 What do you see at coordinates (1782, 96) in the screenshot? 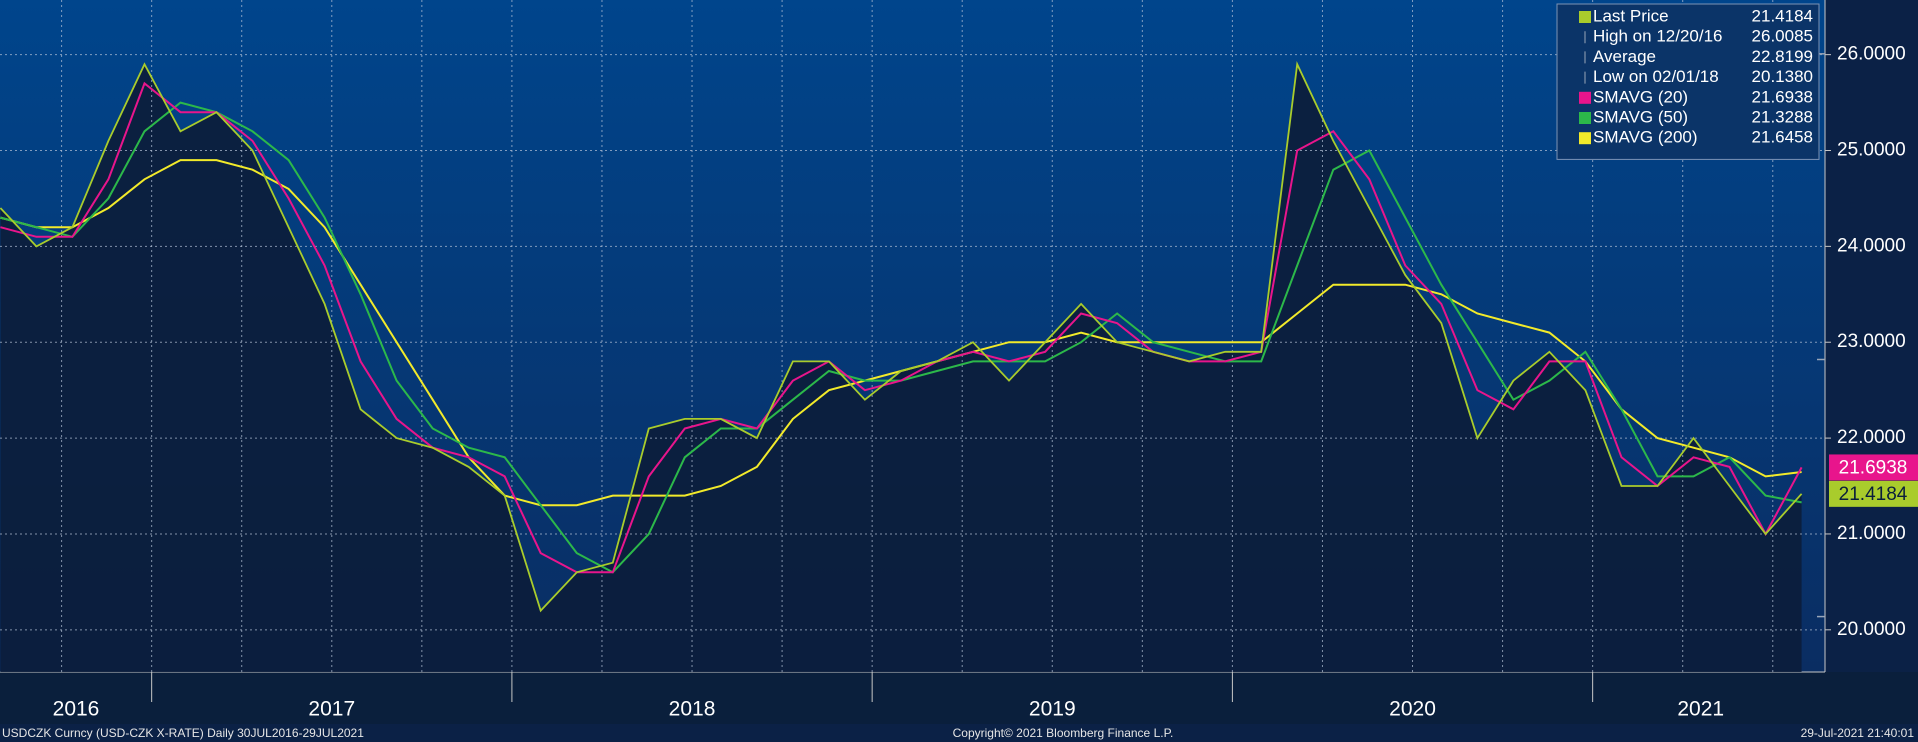
I see `legend-value: 21.6938` at bounding box center [1782, 96].